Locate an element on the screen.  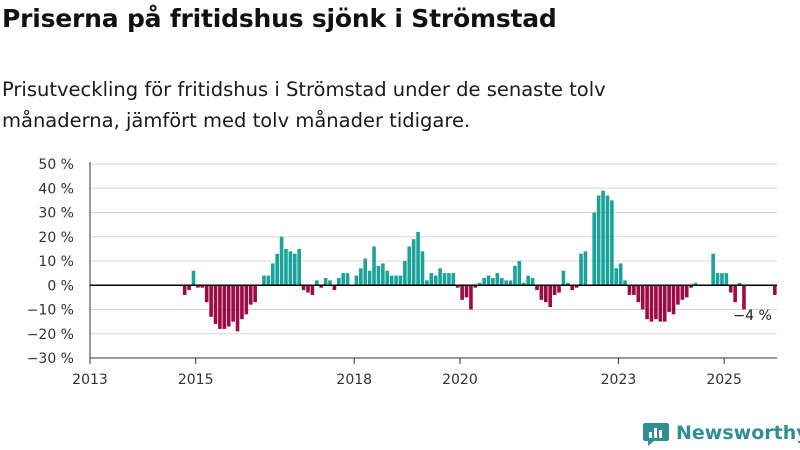
x-tick-label: 2025 is located at coordinates (724, 380).